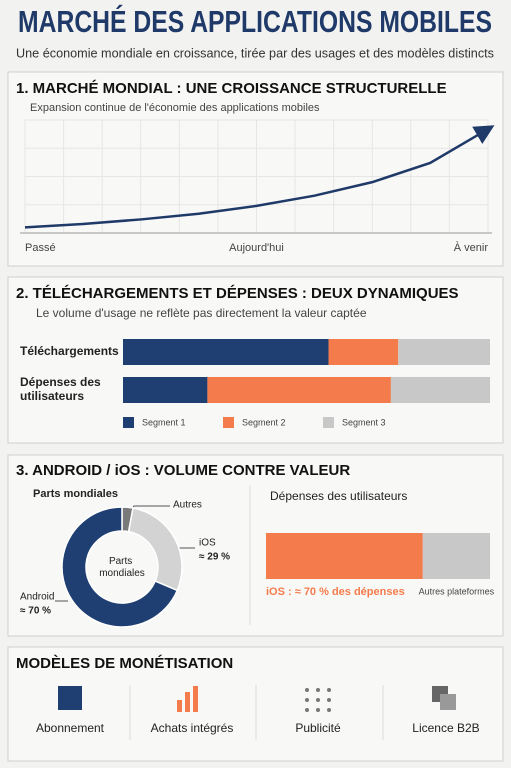 This screenshot has height=768, width=511. I want to click on value-label: ≈ 29 %, so click(214, 557).